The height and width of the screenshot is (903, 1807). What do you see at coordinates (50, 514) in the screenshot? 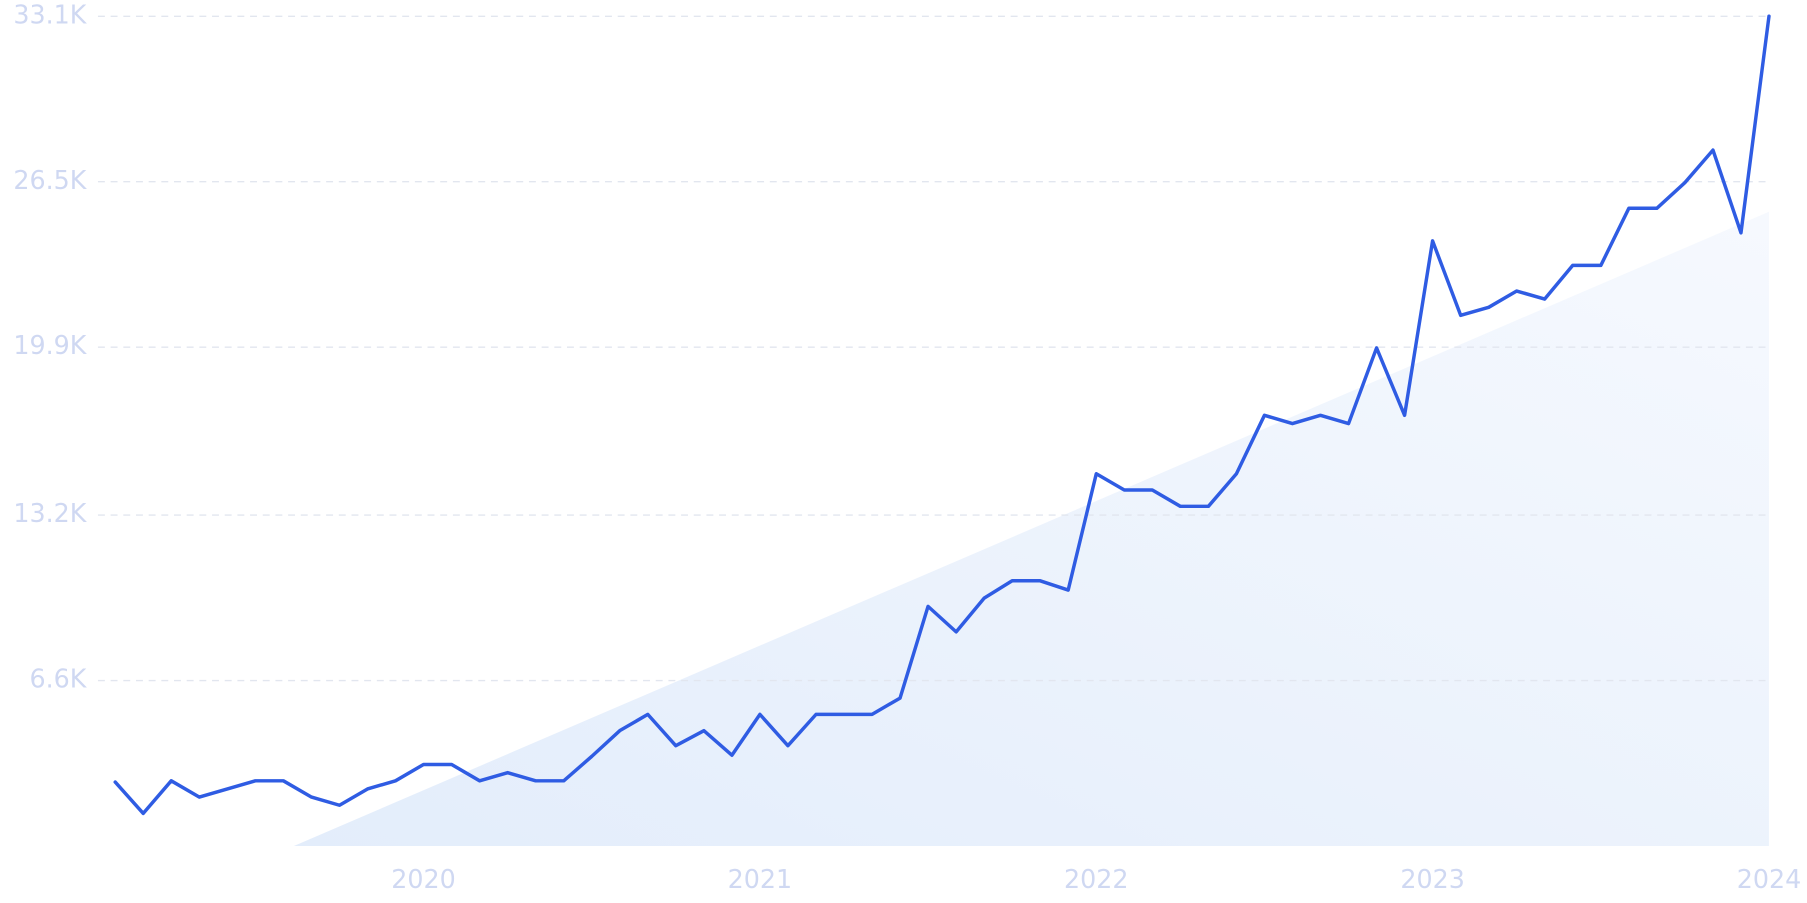
I see `y-tick-label: 13.2K` at bounding box center [50, 514].